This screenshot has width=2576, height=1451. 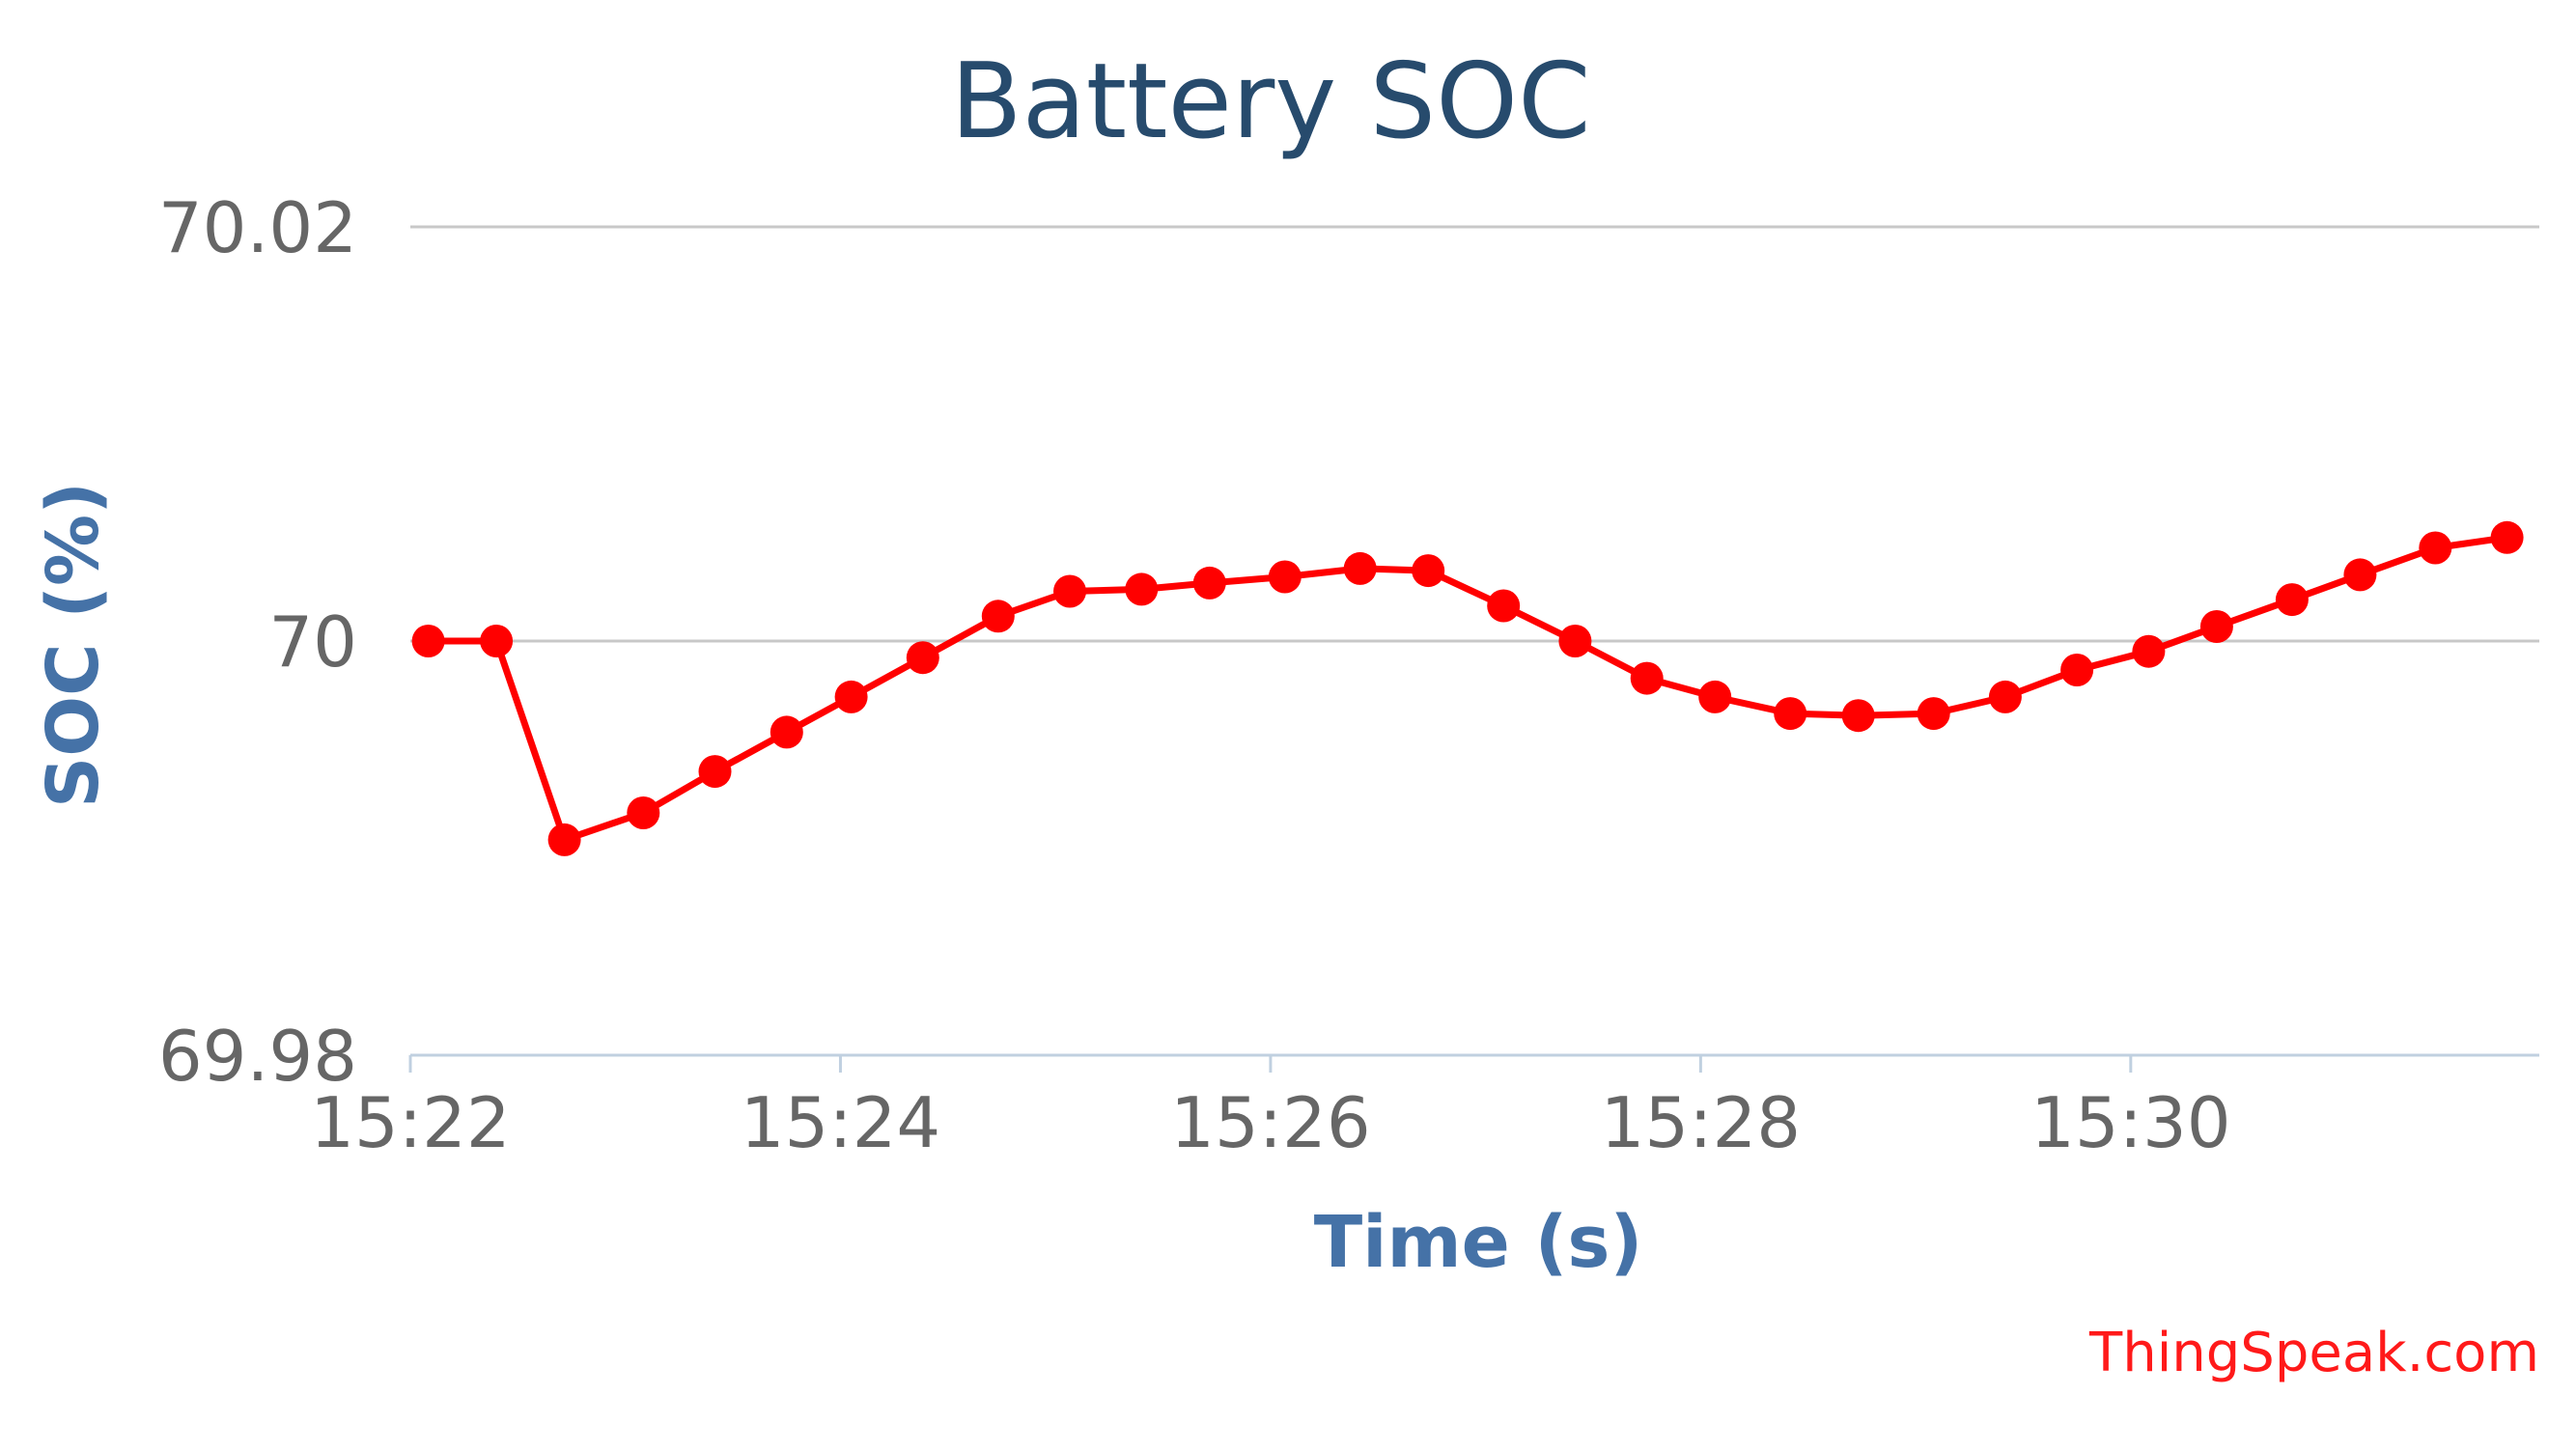 I want to click on y-tick-label: 69.98, so click(x=258, y=1056).